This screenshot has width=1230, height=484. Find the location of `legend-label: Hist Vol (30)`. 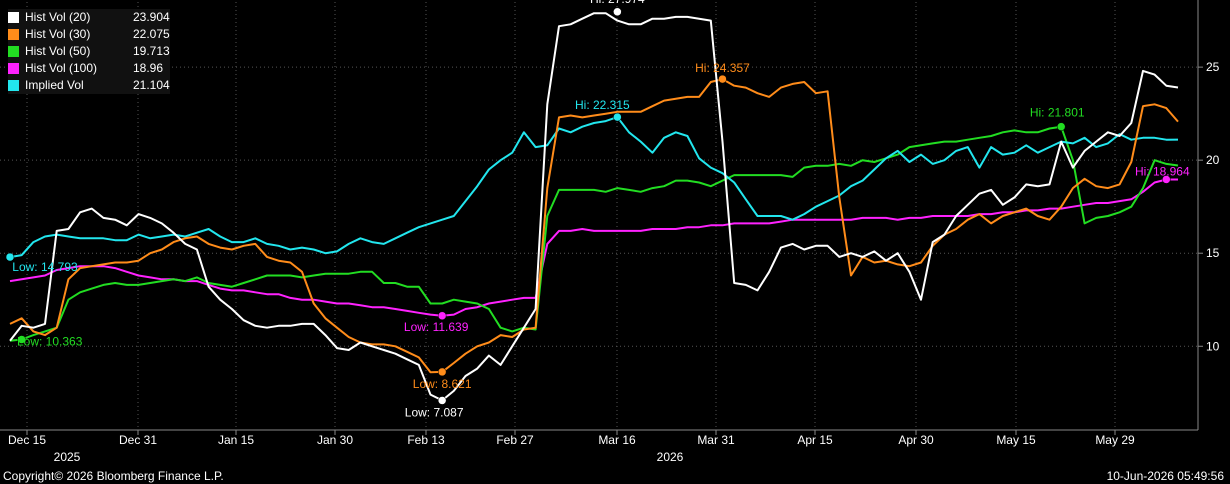

legend-label: Hist Vol (30) is located at coordinates (58, 34).